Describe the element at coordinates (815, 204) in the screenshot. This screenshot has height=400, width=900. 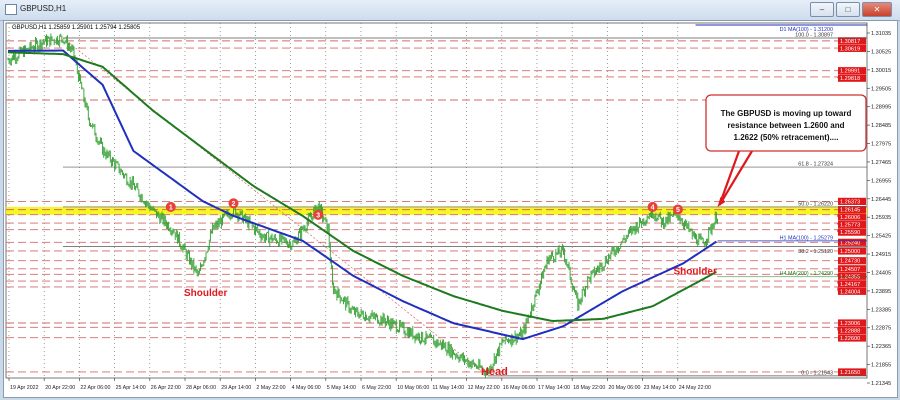
I see `fib-level-label: 50.0 - 1.26220` at that location.